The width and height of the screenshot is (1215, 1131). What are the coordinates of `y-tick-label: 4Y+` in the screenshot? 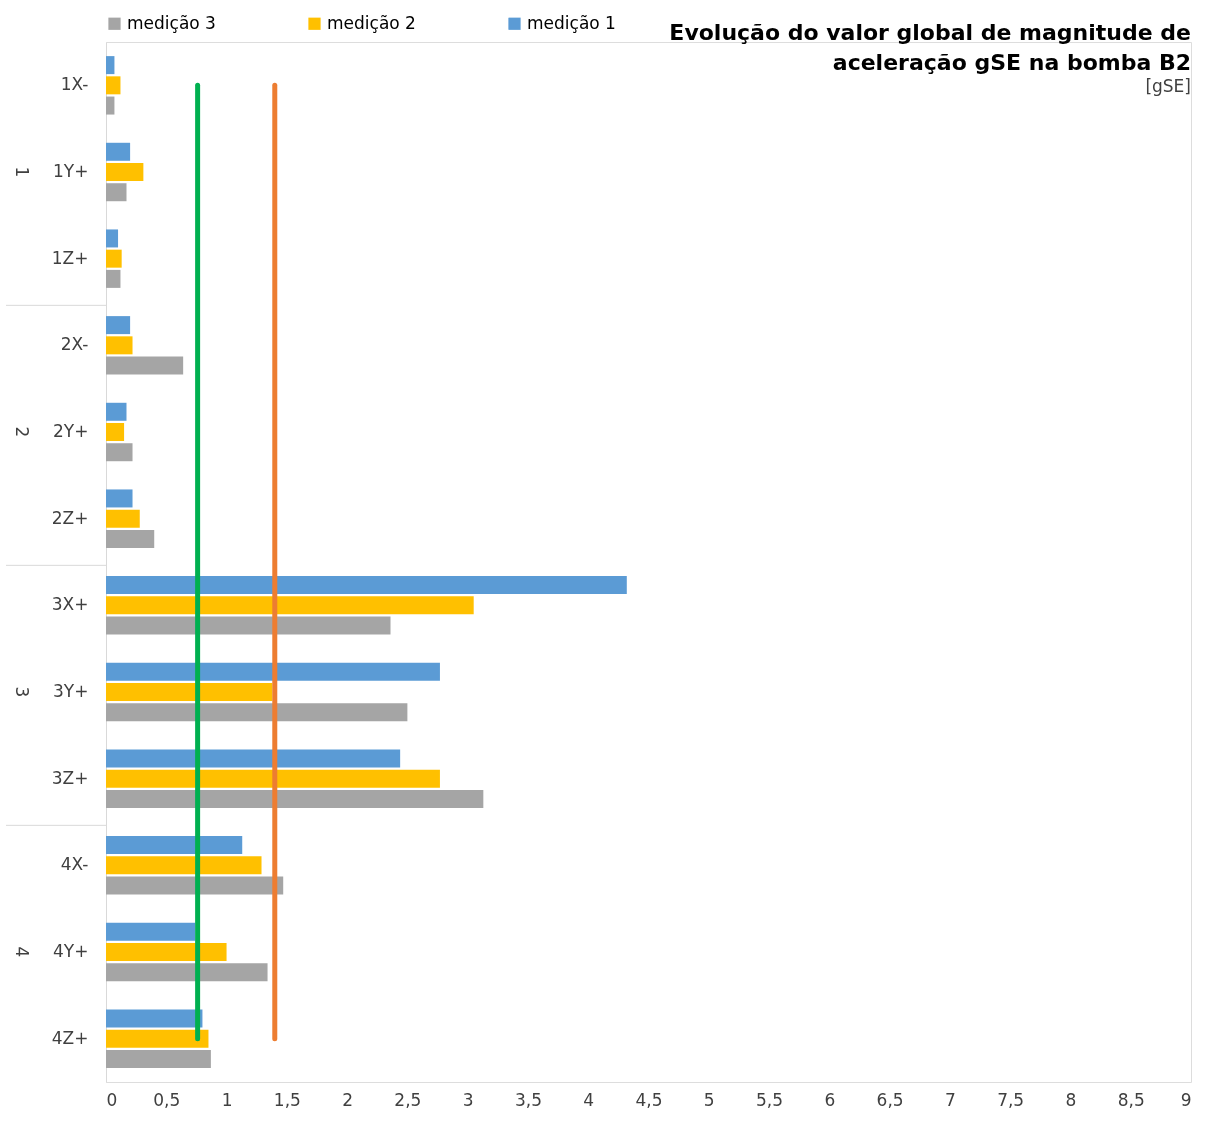 It's located at (71, 951).